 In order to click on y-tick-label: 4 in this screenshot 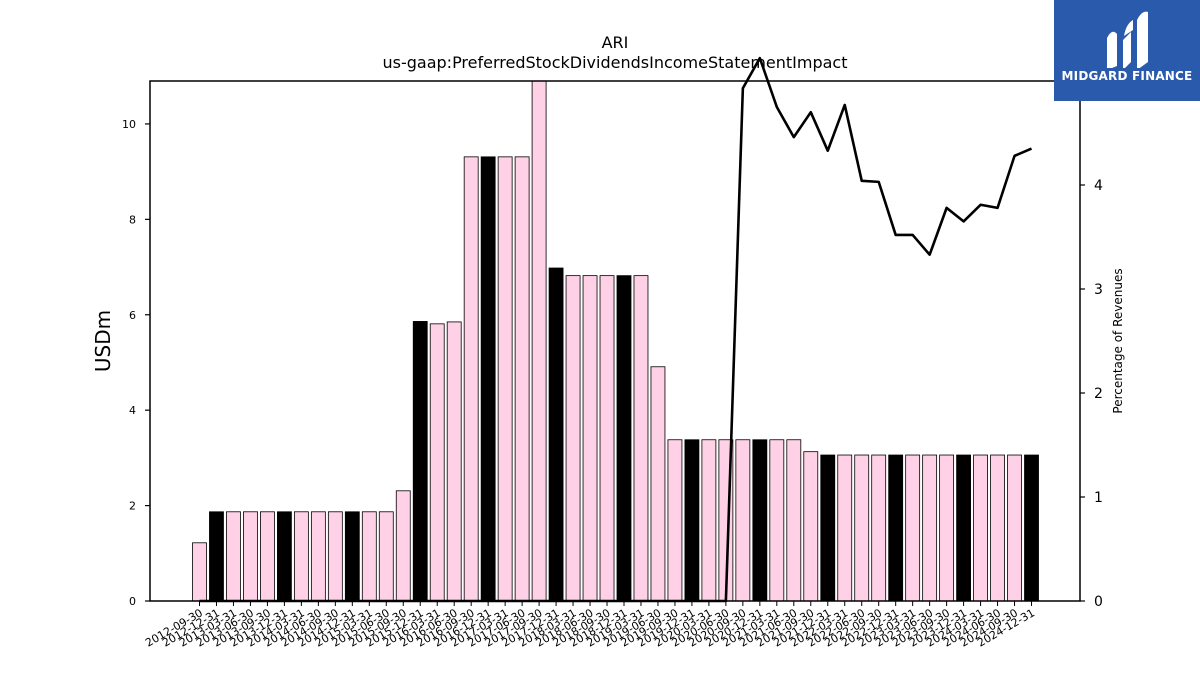, I will do `click(132, 410)`.